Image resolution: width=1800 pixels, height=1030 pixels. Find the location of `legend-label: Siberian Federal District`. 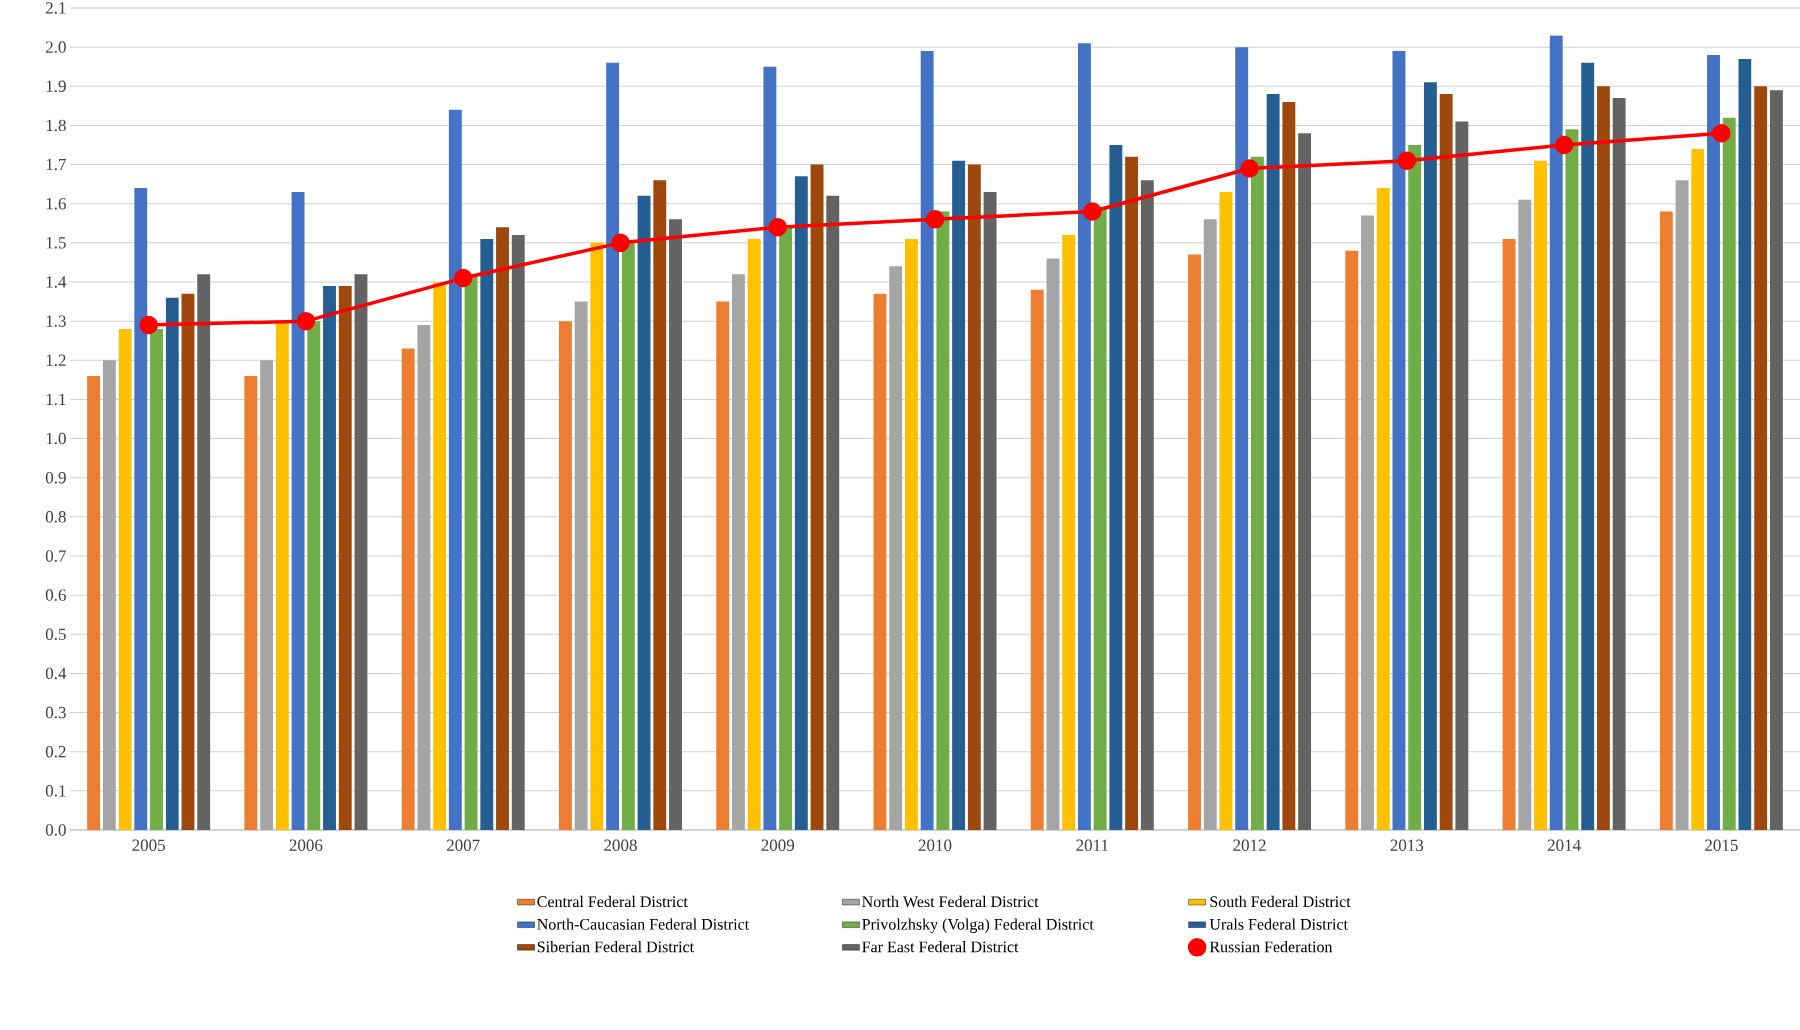

legend-label: Siberian Federal District is located at coordinates (615, 947).